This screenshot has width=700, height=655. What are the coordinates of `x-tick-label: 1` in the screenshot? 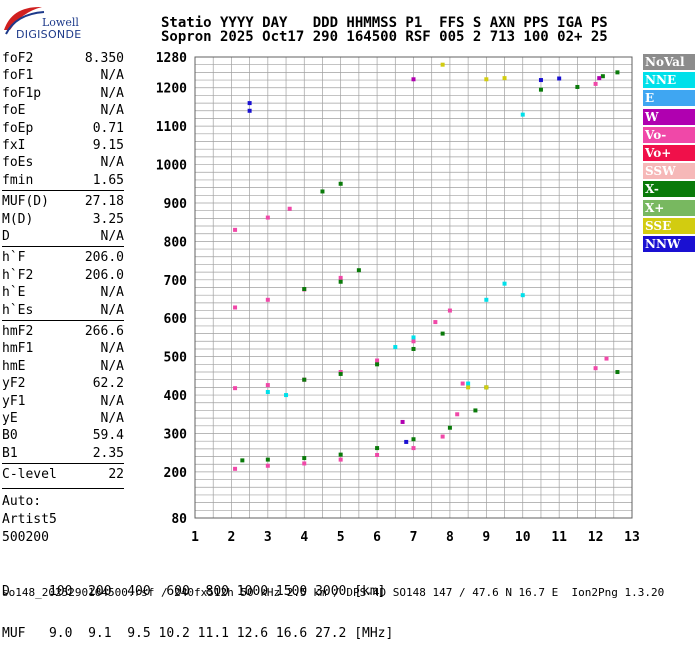 It's located at (195, 537).